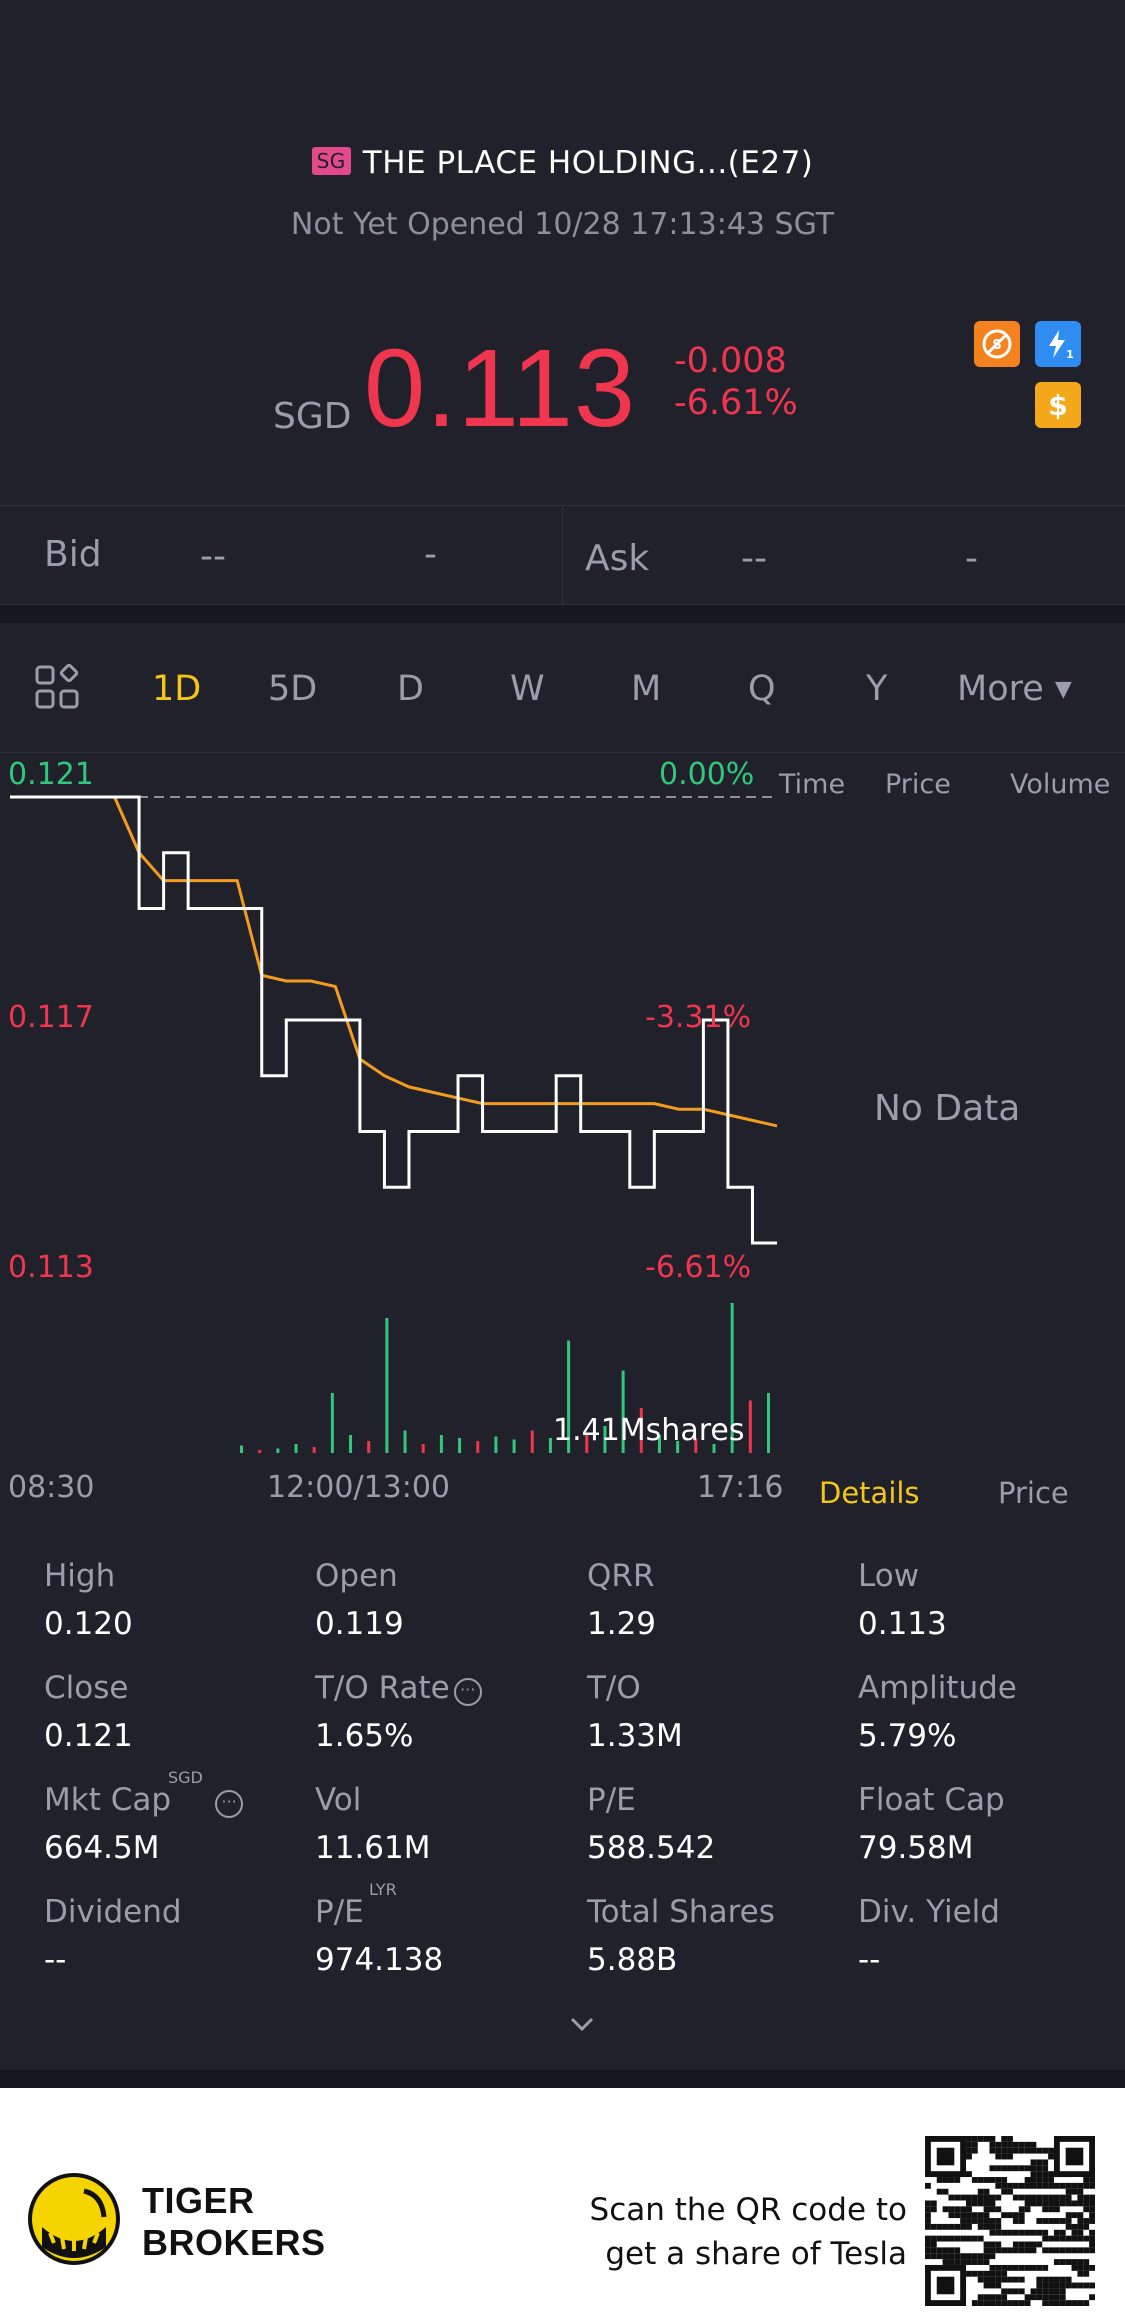  Describe the element at coordinates (916, 1848) in the screenshot. I see `stat-value: 79.58M` at that location.